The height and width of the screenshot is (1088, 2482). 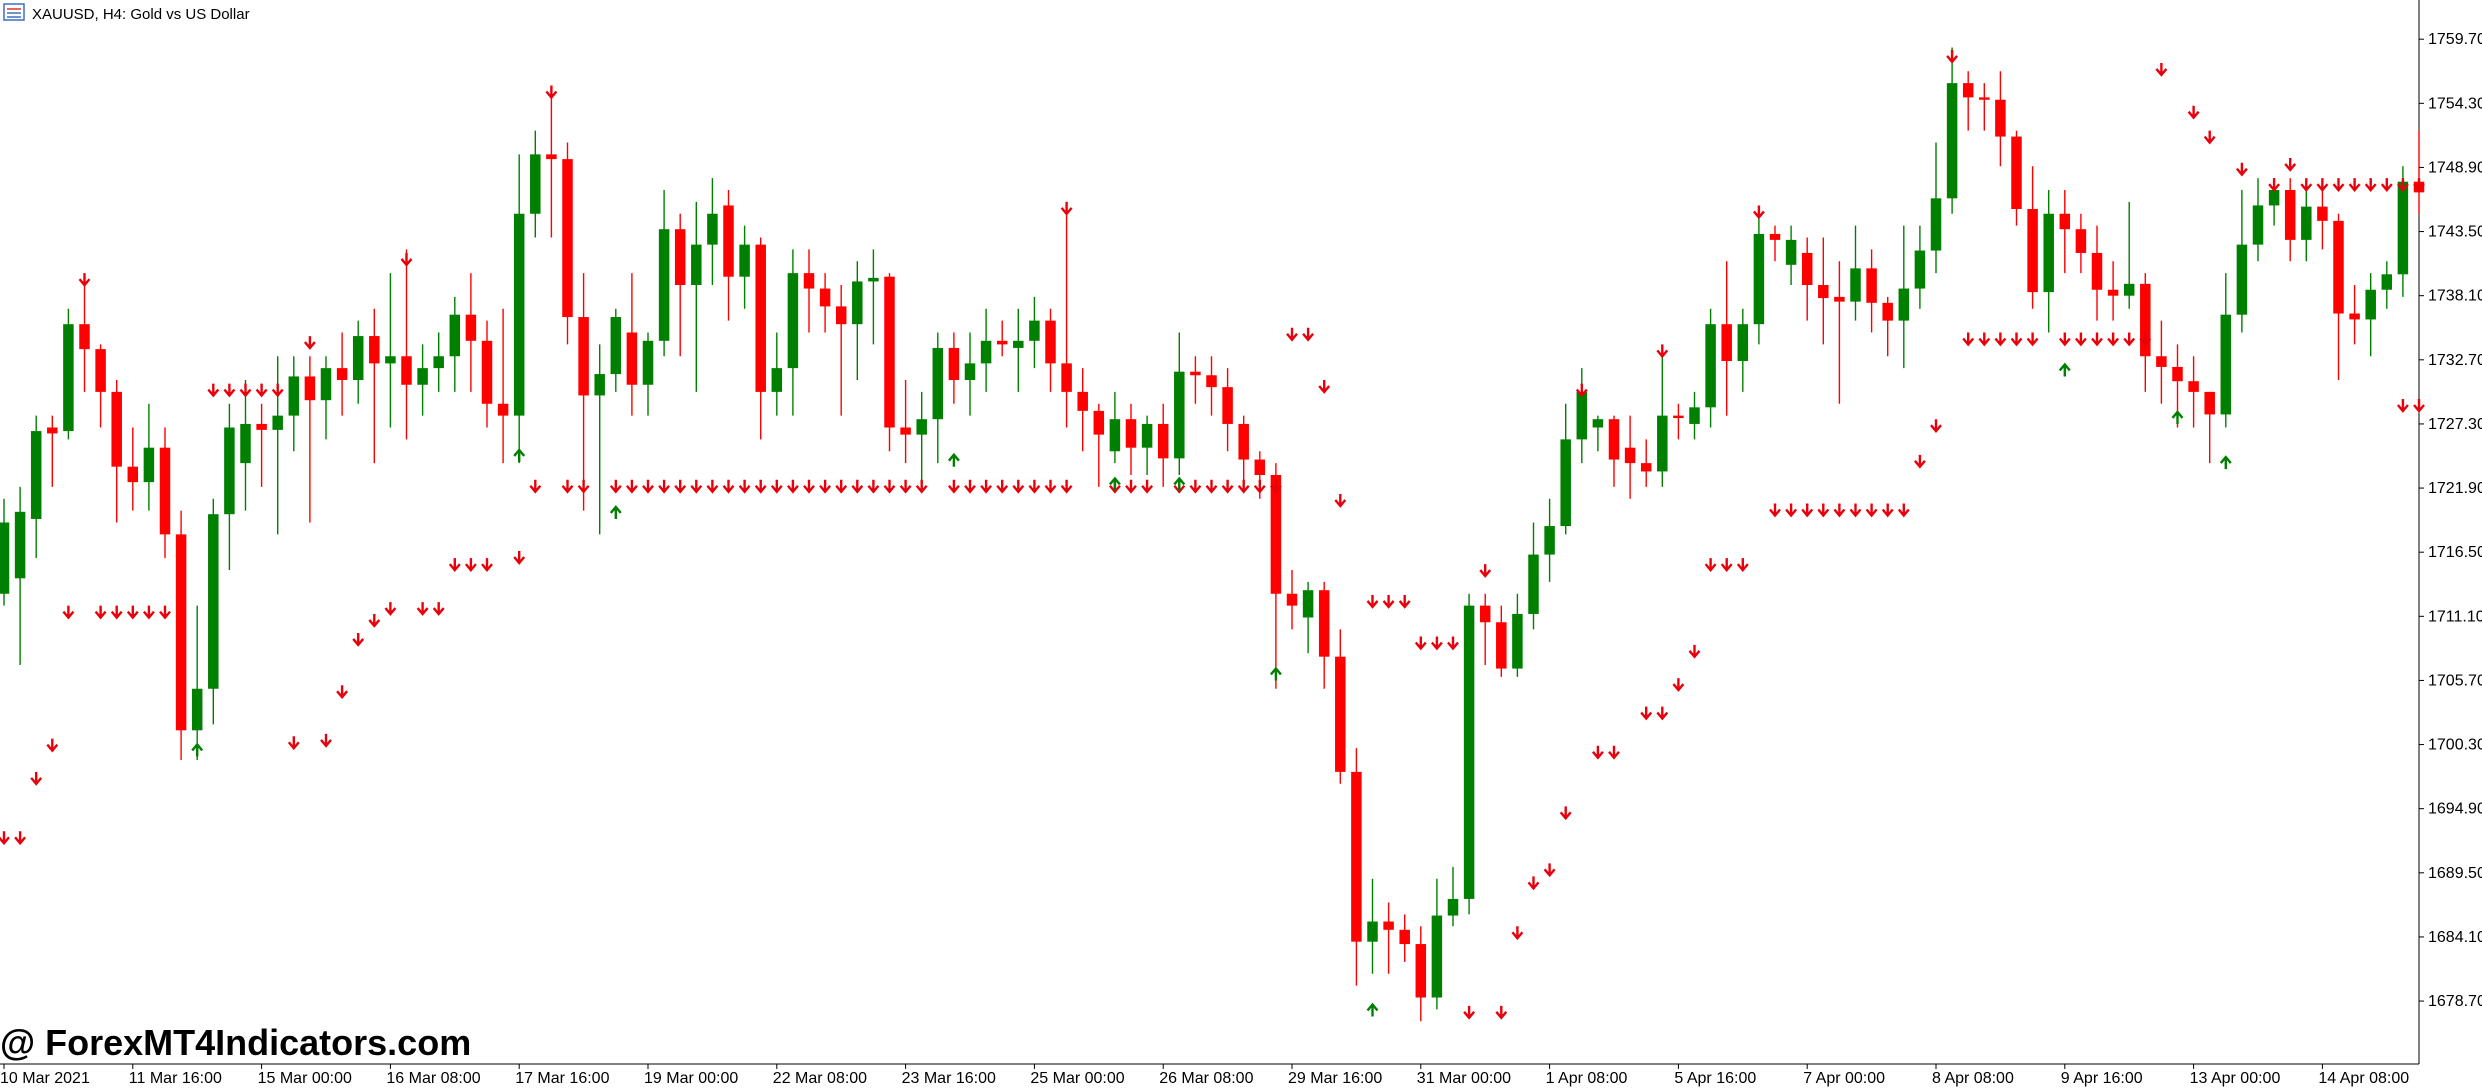 What do you see at coordinates (2455, 937) in the screenshot?
I see `y-tick-label: 1684.10` at bounding box center [2455, 937].